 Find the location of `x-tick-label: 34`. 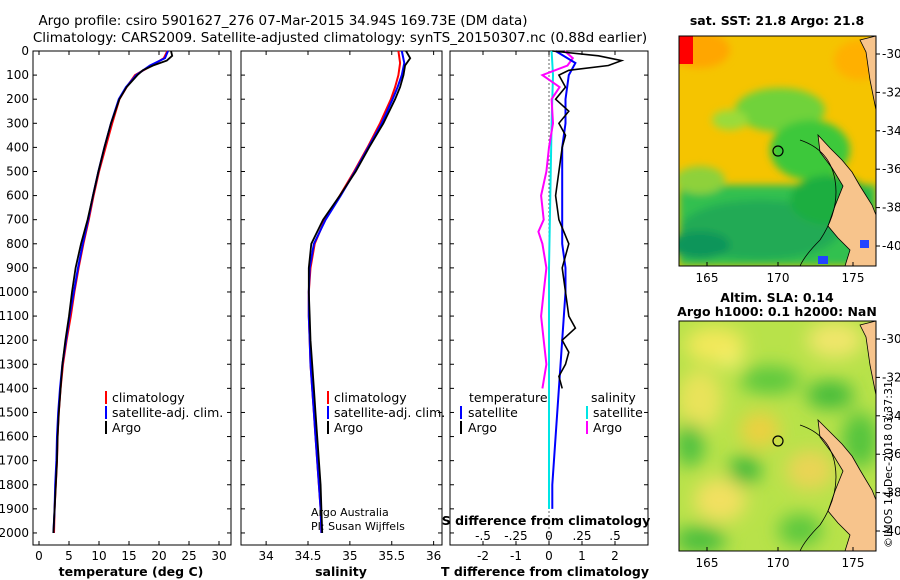

x-tick-label: 34 is located at coordinates (265, 556).